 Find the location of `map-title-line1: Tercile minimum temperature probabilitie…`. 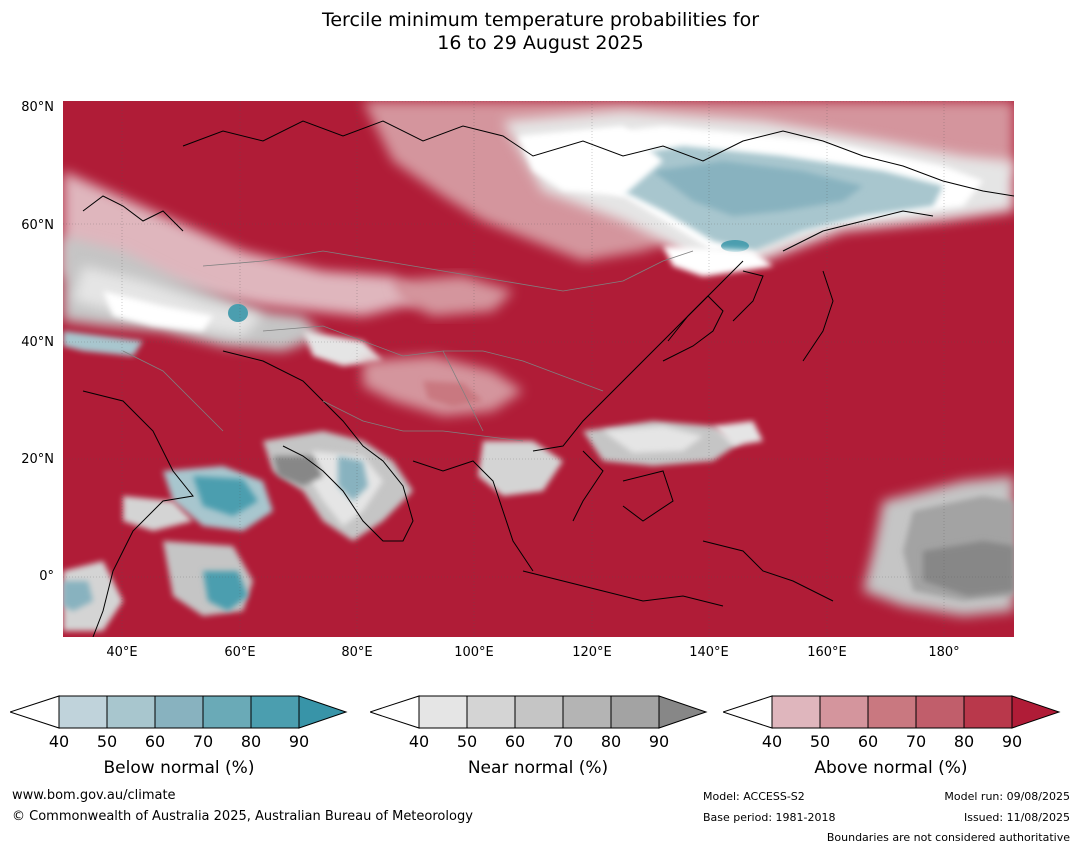

map-title-line1: Tercile minimum temperature probabilitie… is located at coordinates (540, 20).